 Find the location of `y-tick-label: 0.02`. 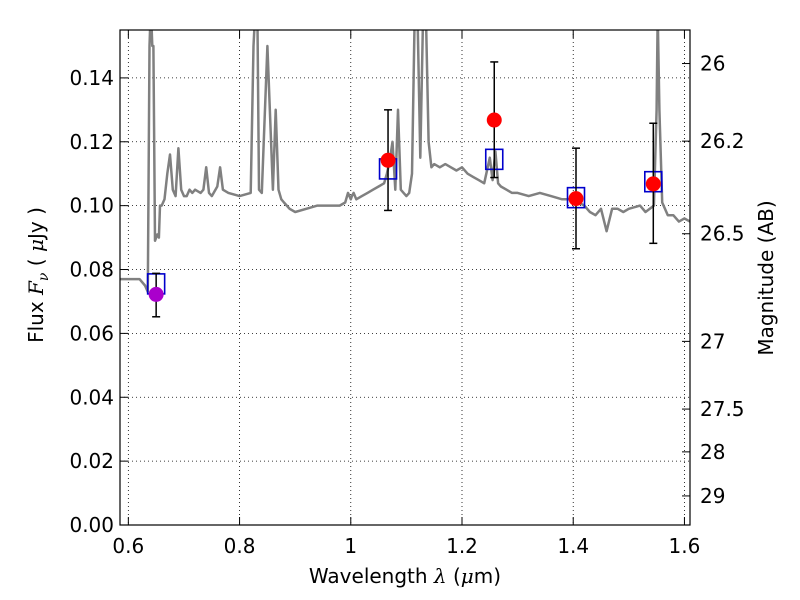

y-tick-label: 0.02 is located at coordinates (91, 461).